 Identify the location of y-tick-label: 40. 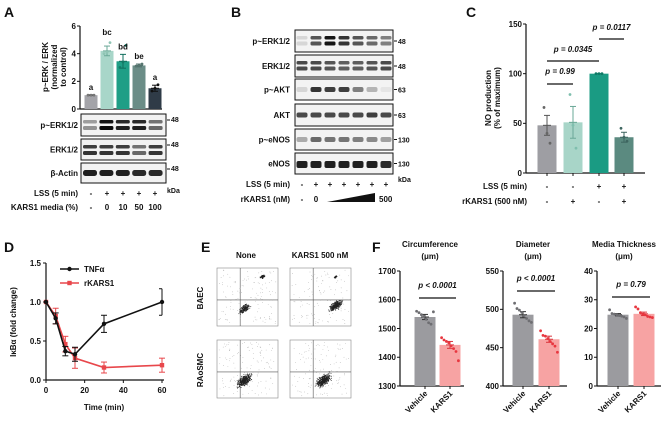
(588, 271).